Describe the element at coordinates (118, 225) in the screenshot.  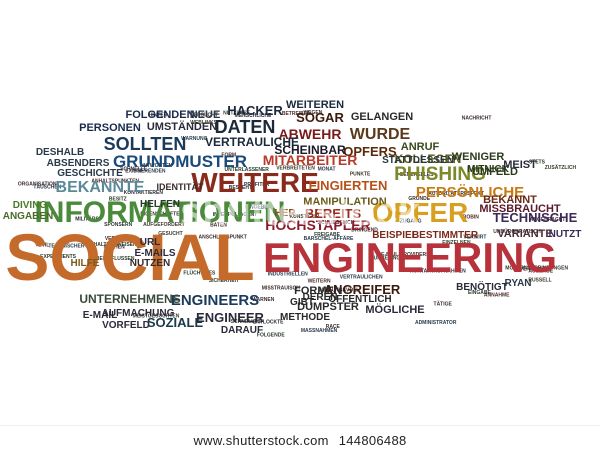
I see `cloud-word-small: SPONSERN` at that location.